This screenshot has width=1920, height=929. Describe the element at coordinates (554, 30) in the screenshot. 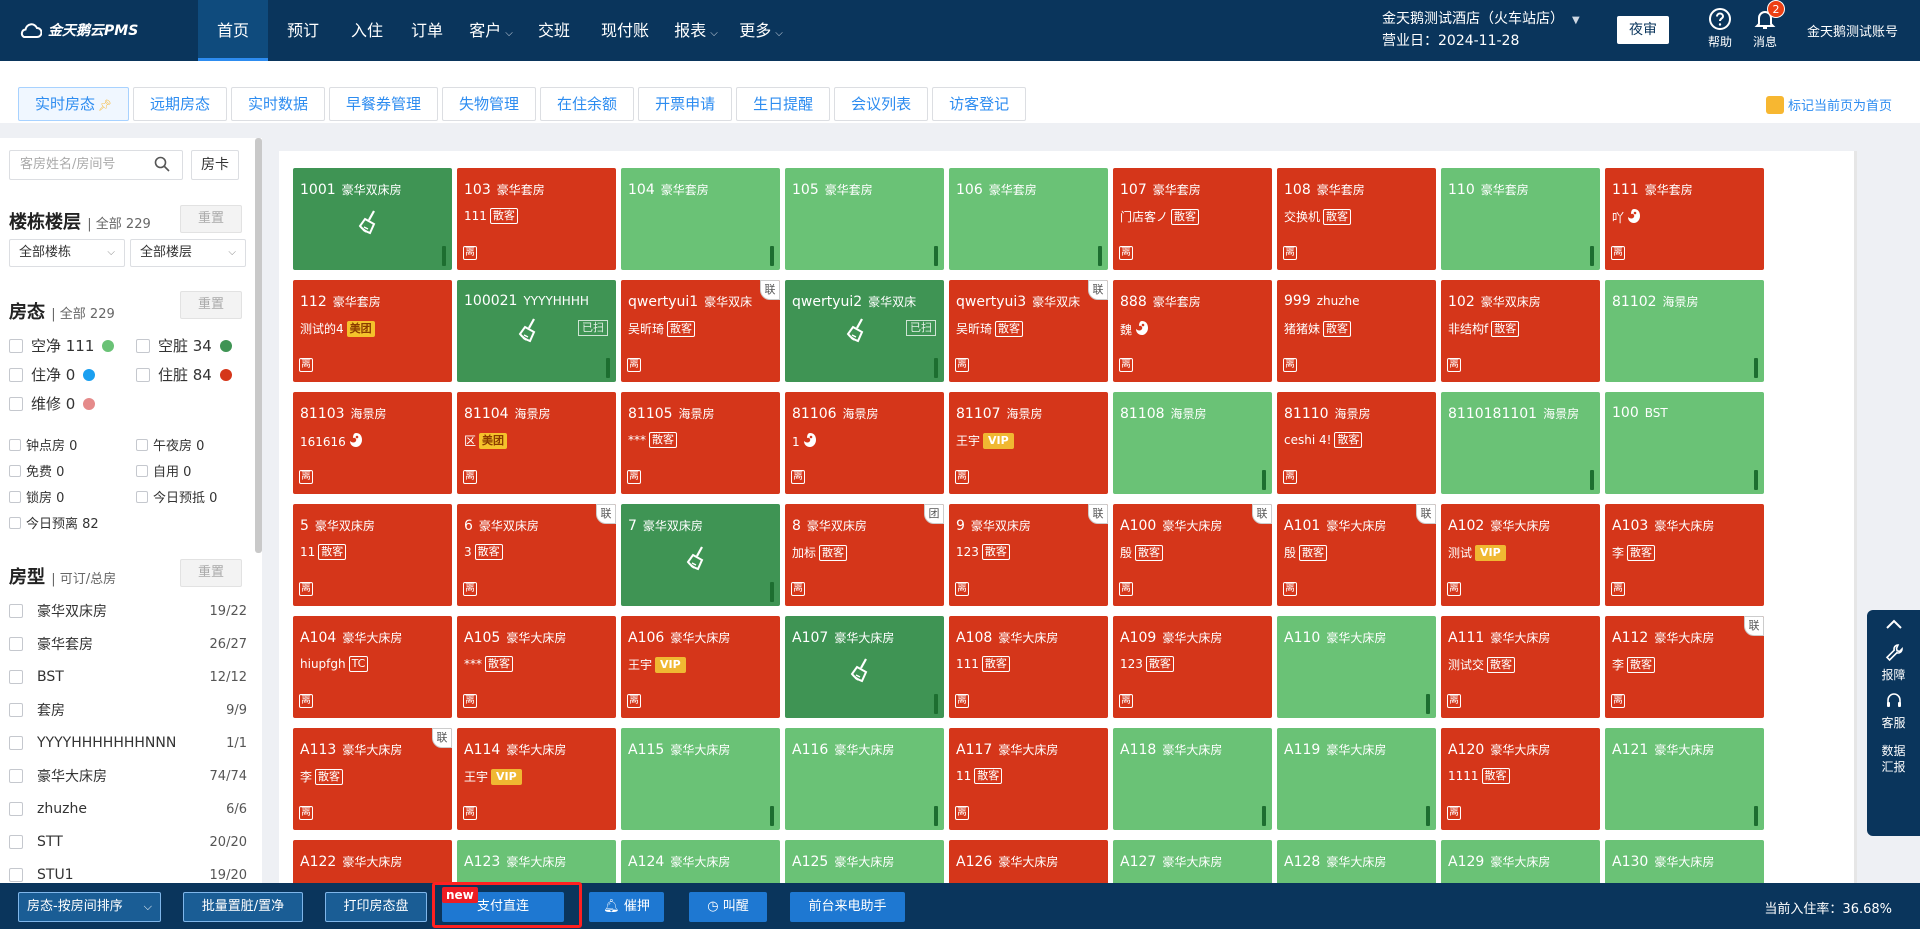

I see `nav-item: 交班` at that location.